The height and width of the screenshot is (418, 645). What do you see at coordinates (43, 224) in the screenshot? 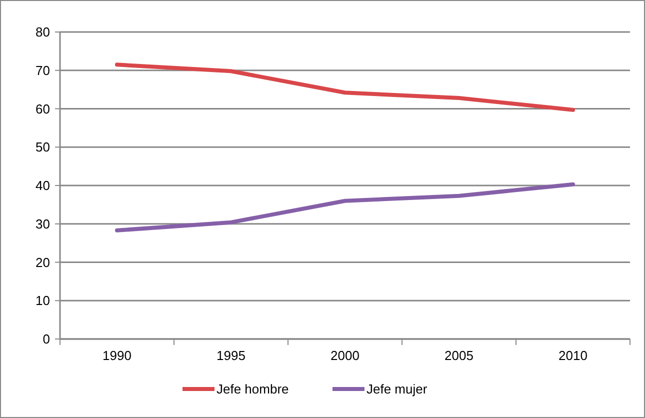
I see `y-tick-label: 30` at bounding box center [43, 224].